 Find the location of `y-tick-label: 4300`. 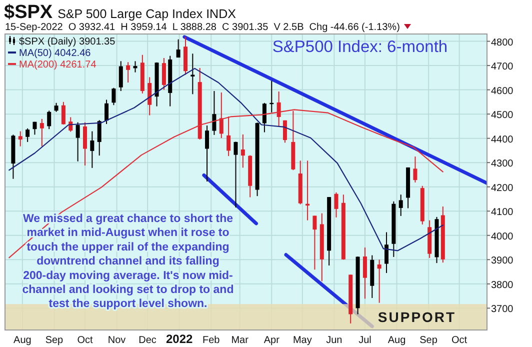

y-tick-label: 4300 is located at coordinates (502, 164).